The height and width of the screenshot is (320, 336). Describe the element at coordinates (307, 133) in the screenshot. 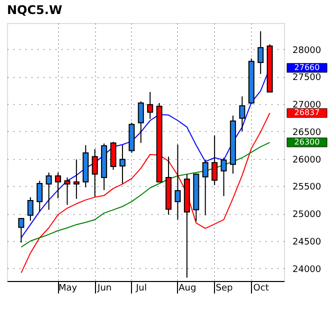

I see `y-tick-label: 26500` at that location.